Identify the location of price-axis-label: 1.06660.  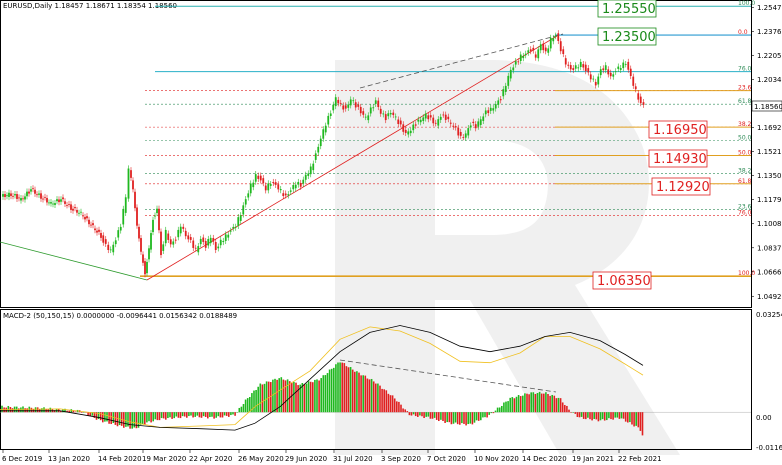
(769, 272).